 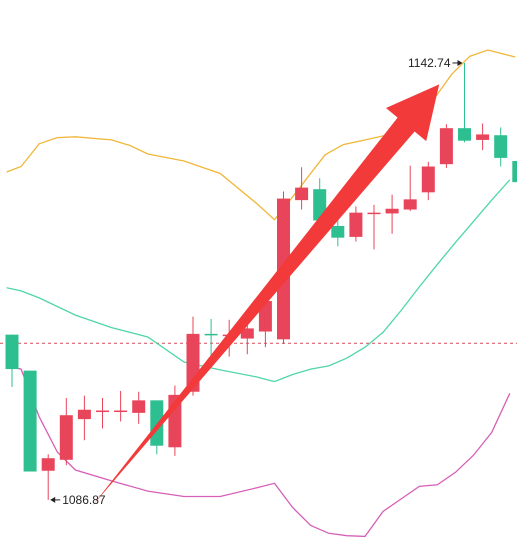 I want to click on price-annotation-label: 1142.74, so click(x=429, y=63).